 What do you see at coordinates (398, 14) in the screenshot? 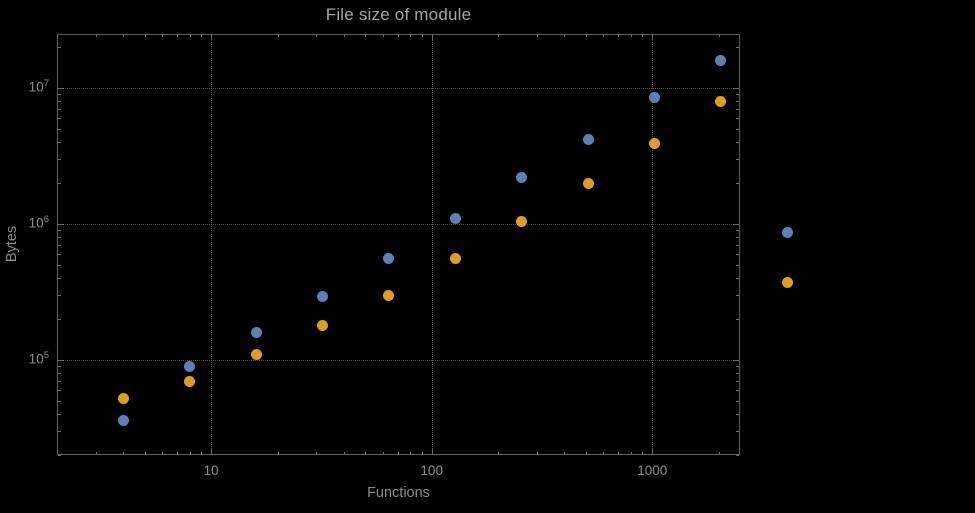
I see `chart-title: File size of module` at bounding box center [398, 14].